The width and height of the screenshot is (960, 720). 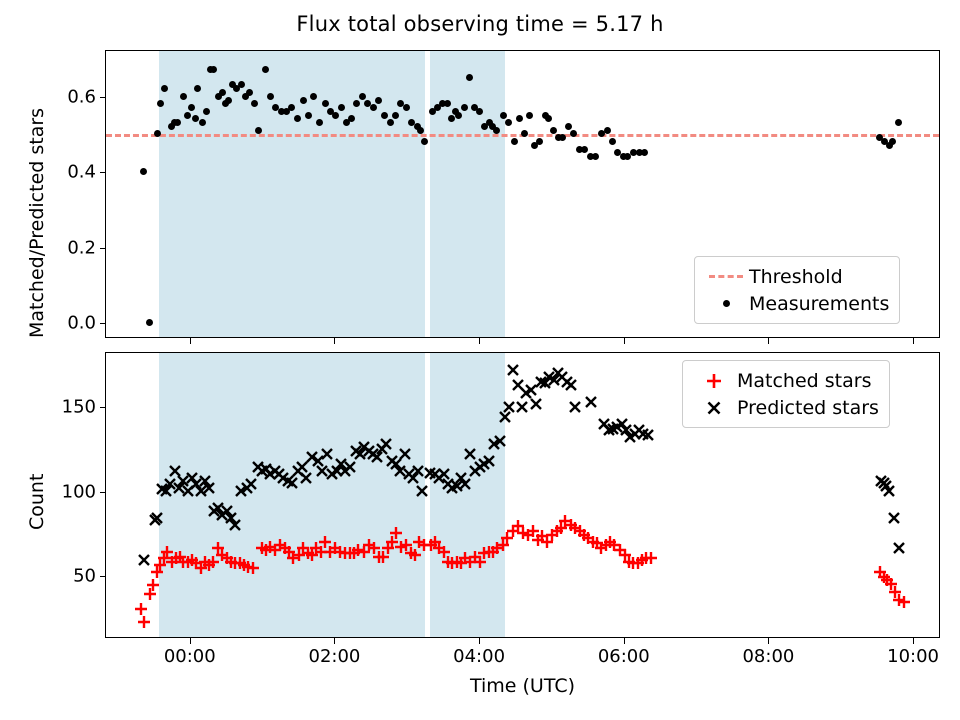 I want to click on x-tick-label: 02:00, so click(x=334, y=656).